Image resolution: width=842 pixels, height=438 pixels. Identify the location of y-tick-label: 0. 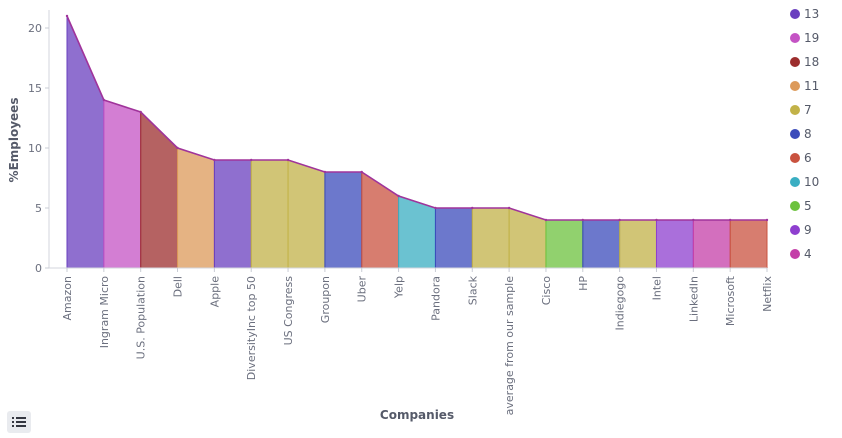
(38, 268).